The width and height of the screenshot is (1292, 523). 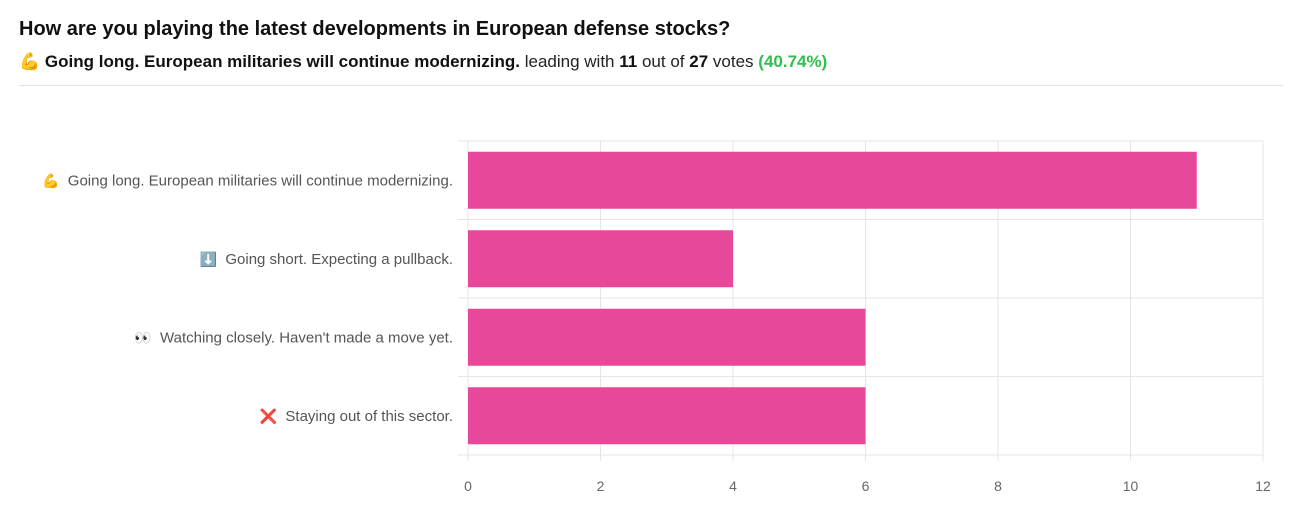 What do you see at coordinates (651, 85) in the screenshot?
I see `header-divider` at bounding box center [651, 85].